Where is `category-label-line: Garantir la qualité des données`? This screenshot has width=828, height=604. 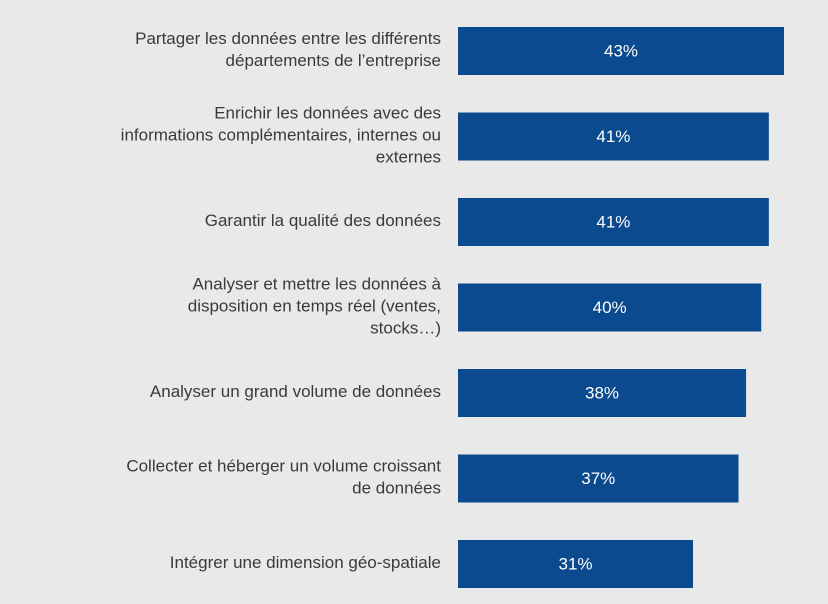
category-label-line: Garantir la qualité des données is located at coordinates (323, 220).